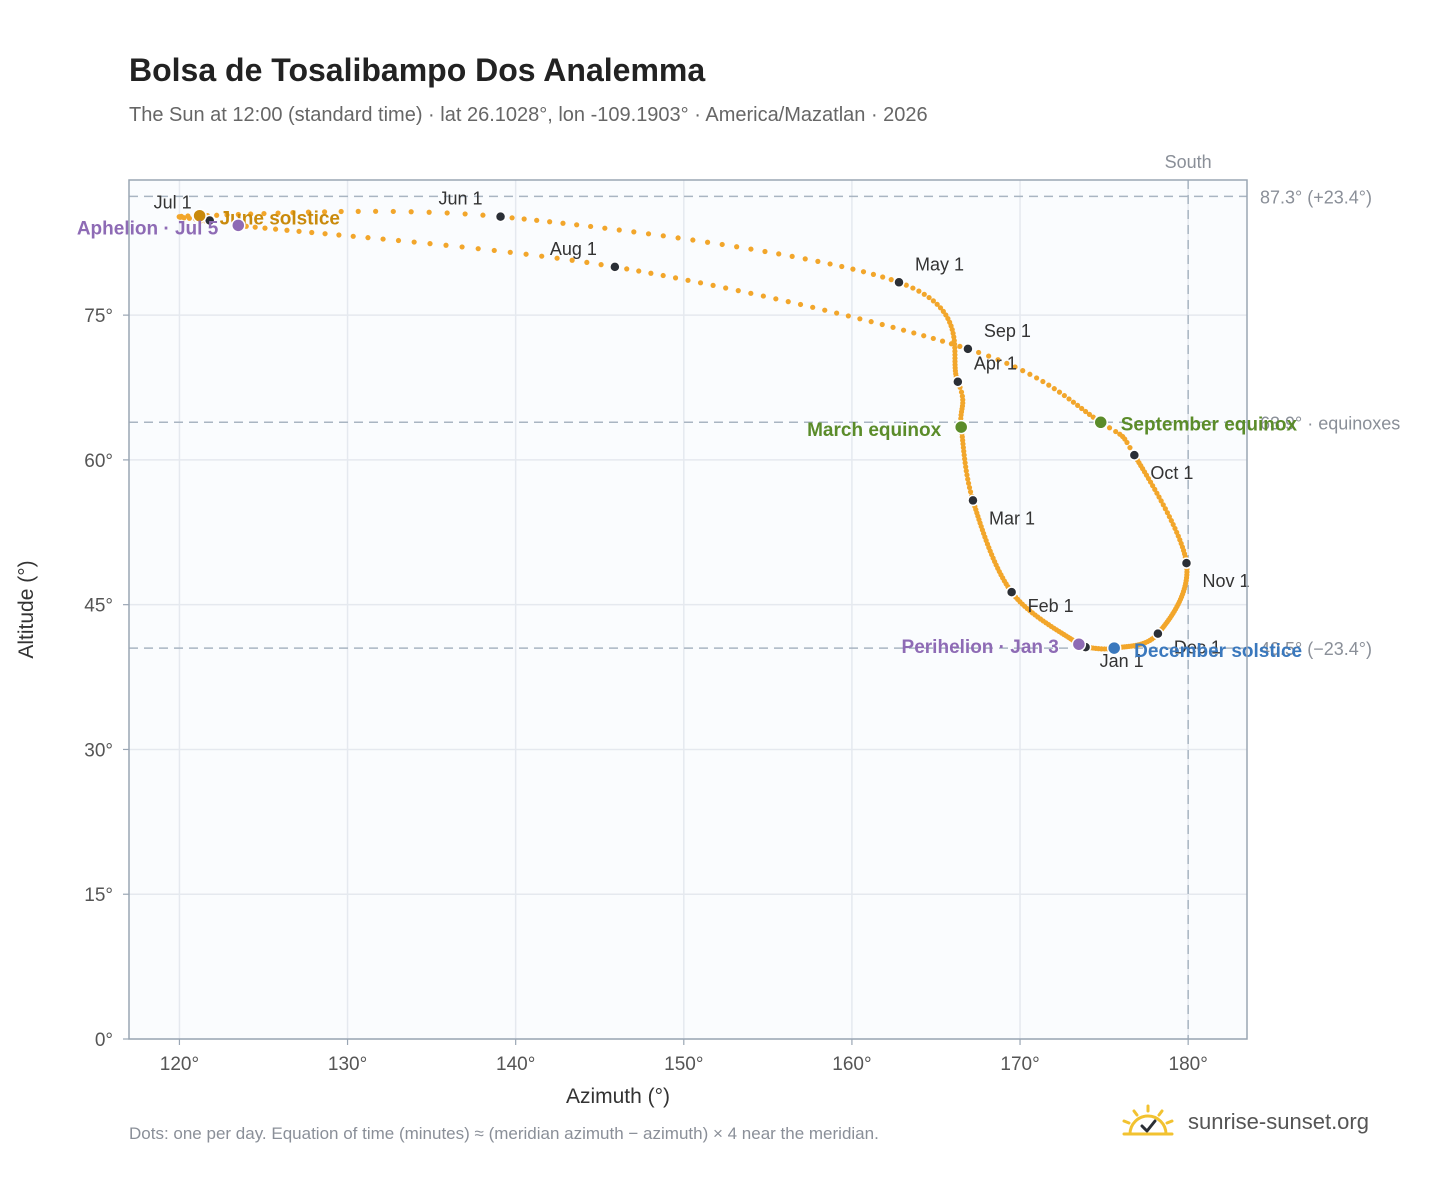 The image size is (1448, 1188). I want to click on brand-logo: sunrise-sunset.org, so click(1244, 1122).